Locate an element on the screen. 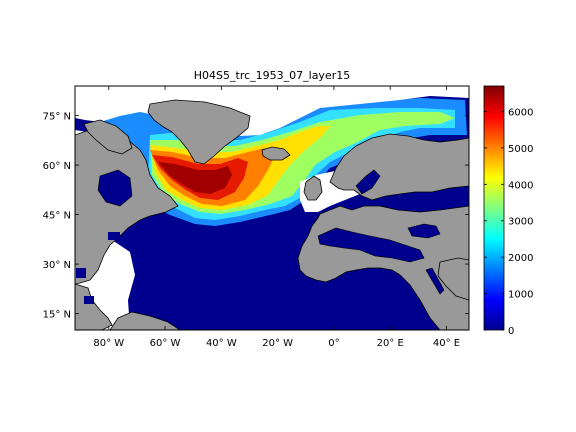 Image resolution: width=576 pixels, height=432 pixels. colorbar is located at coordinates (494, 208).